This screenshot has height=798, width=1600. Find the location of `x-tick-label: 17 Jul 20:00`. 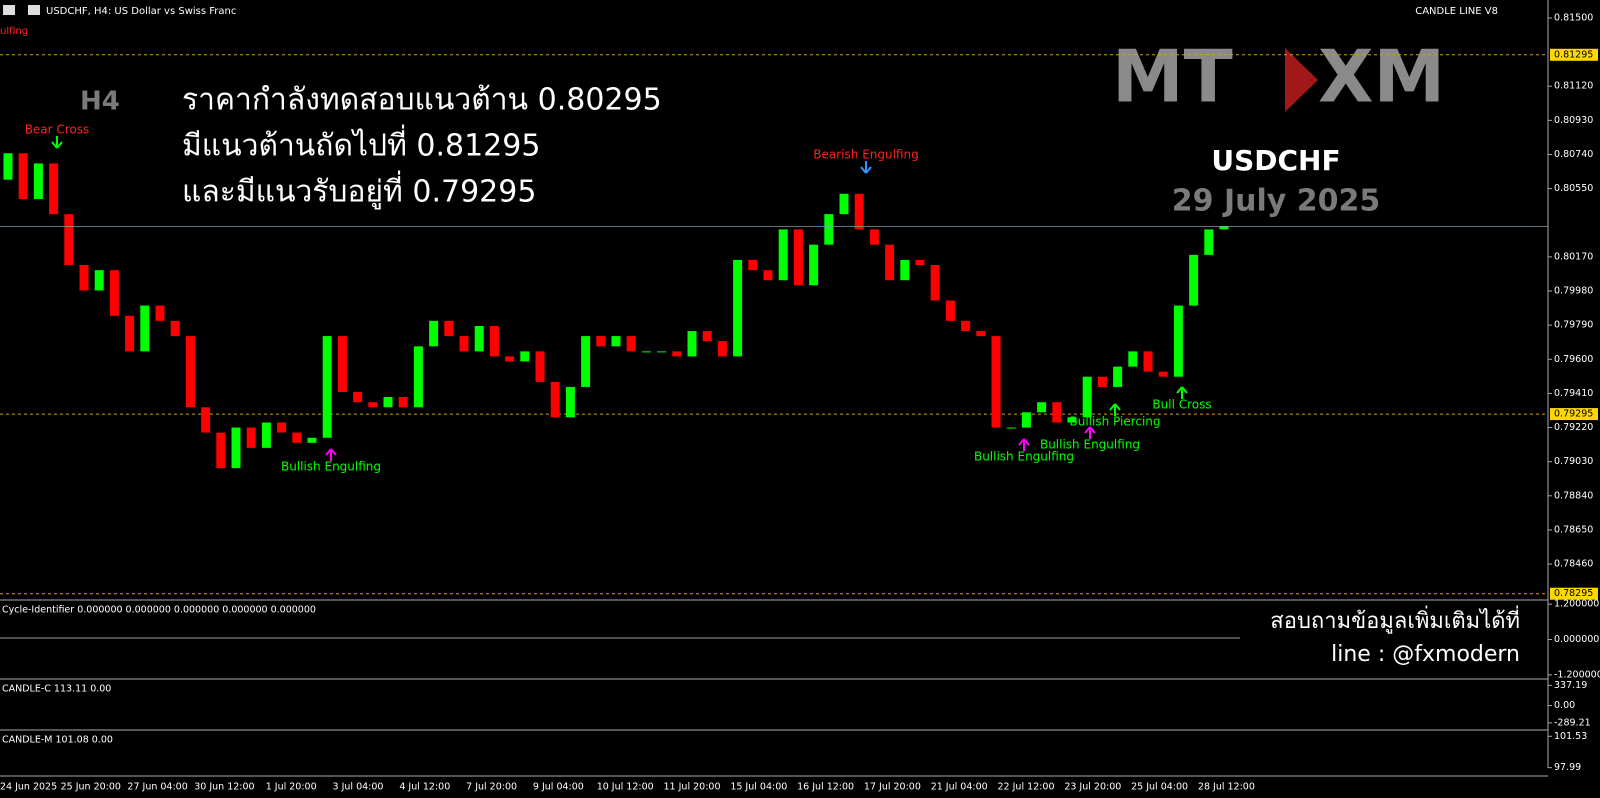

x-tick-label: 17 Jul 20:00 is located at coordinates (892, 787).